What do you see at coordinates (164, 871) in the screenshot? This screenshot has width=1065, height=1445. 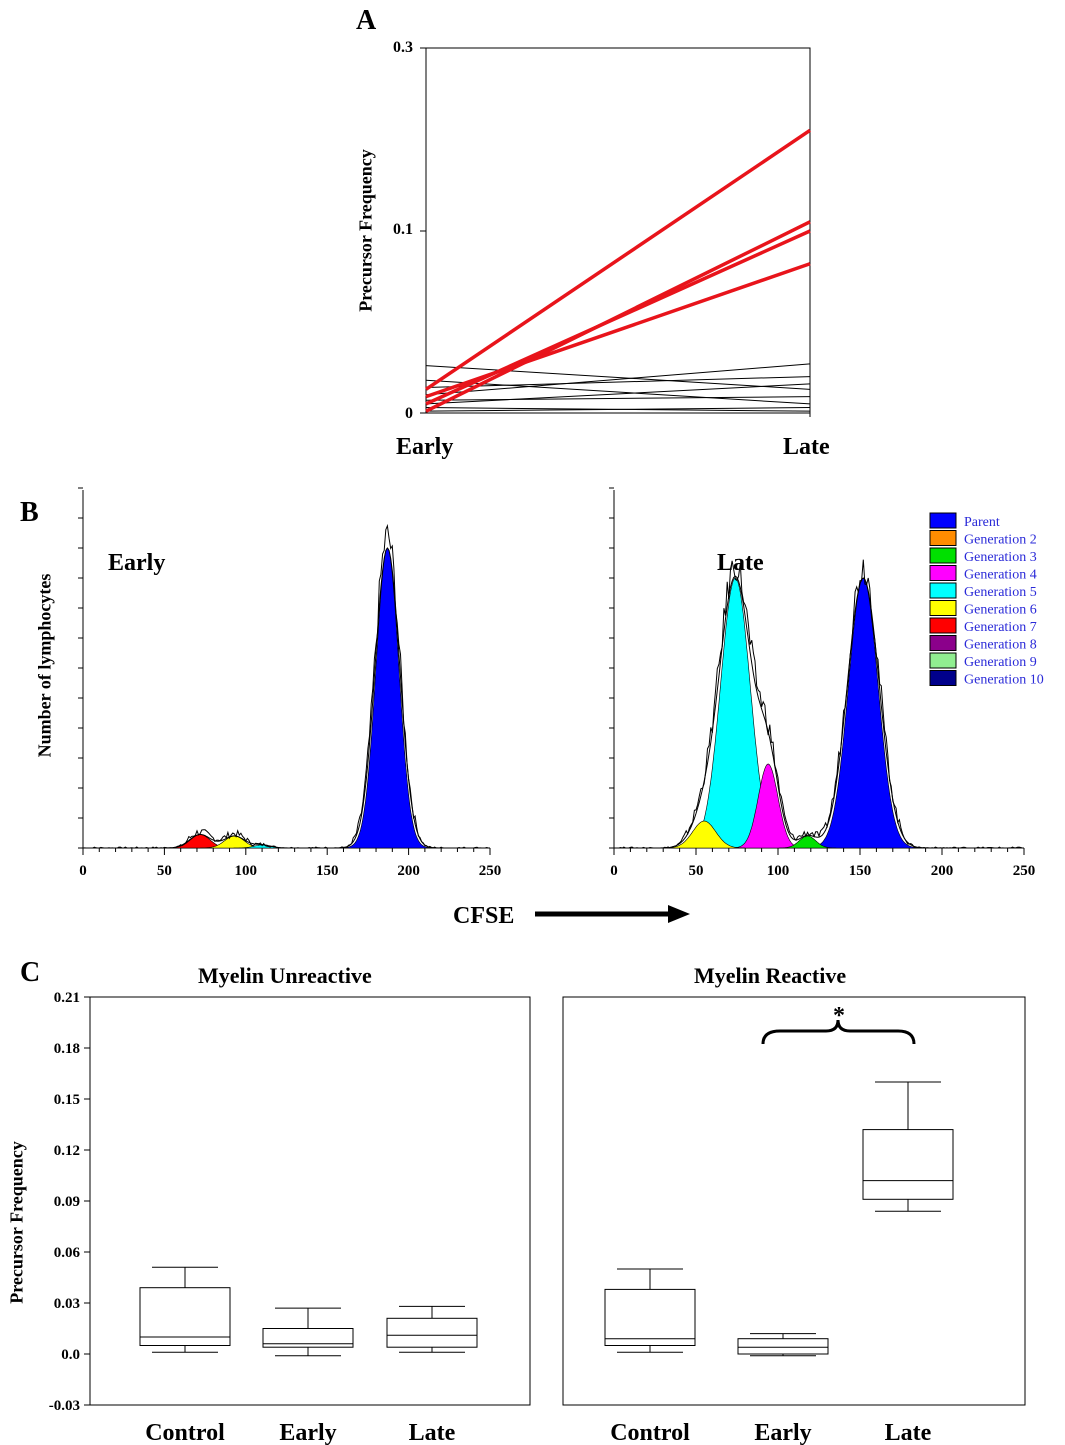 I see `panel-b-0-xtick-label: 50` at bounding box center [164, 871].